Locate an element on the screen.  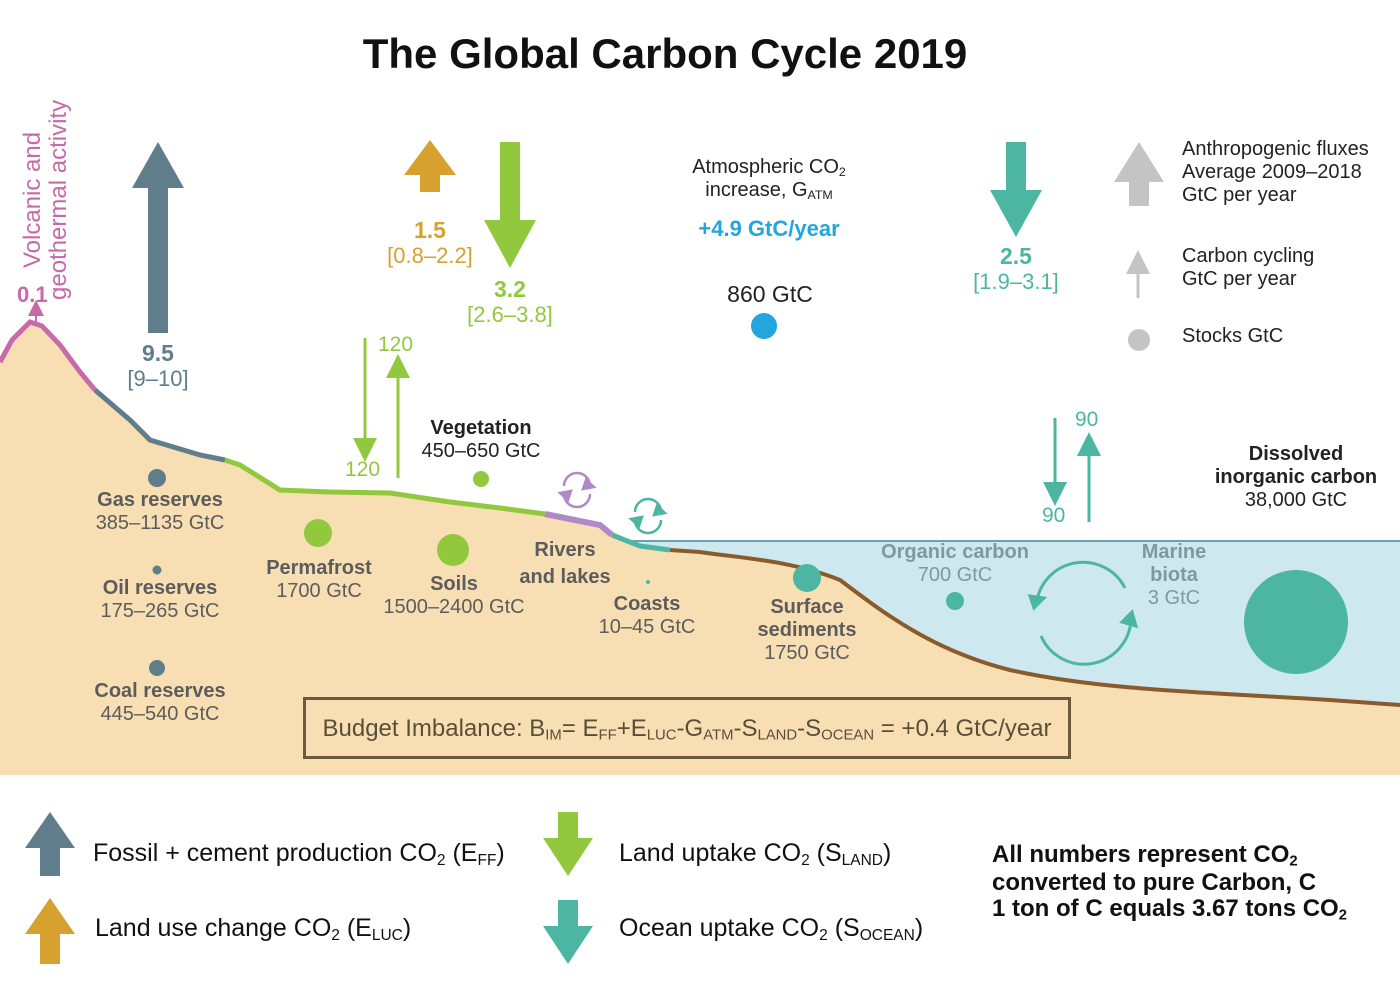
coast-ridge is located at coordinates (641, 542).